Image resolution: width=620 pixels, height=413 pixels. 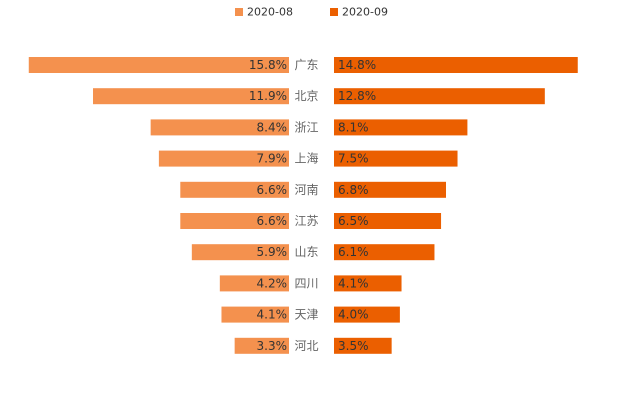 I want to click on data-label-2020-08-8: 4.1%, so click(x=272, y=315).